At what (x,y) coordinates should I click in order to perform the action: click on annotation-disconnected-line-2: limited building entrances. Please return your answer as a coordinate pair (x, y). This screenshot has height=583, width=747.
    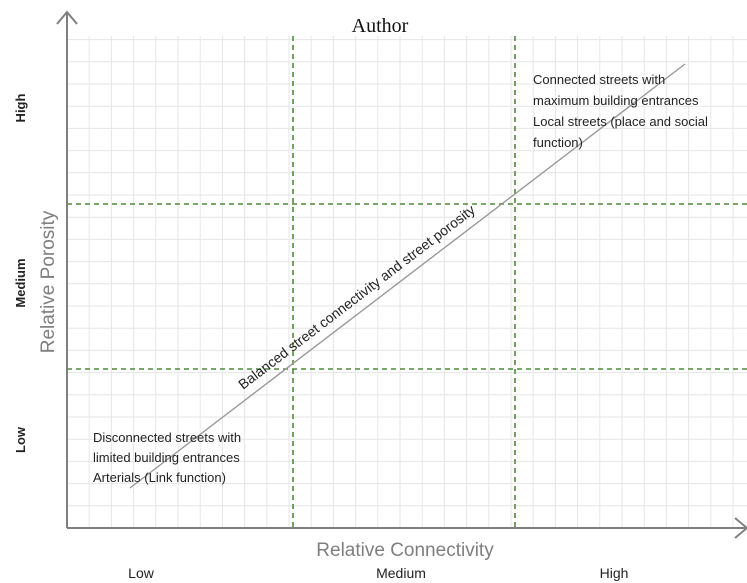
    Looking at the image, I should click on (166, 457).